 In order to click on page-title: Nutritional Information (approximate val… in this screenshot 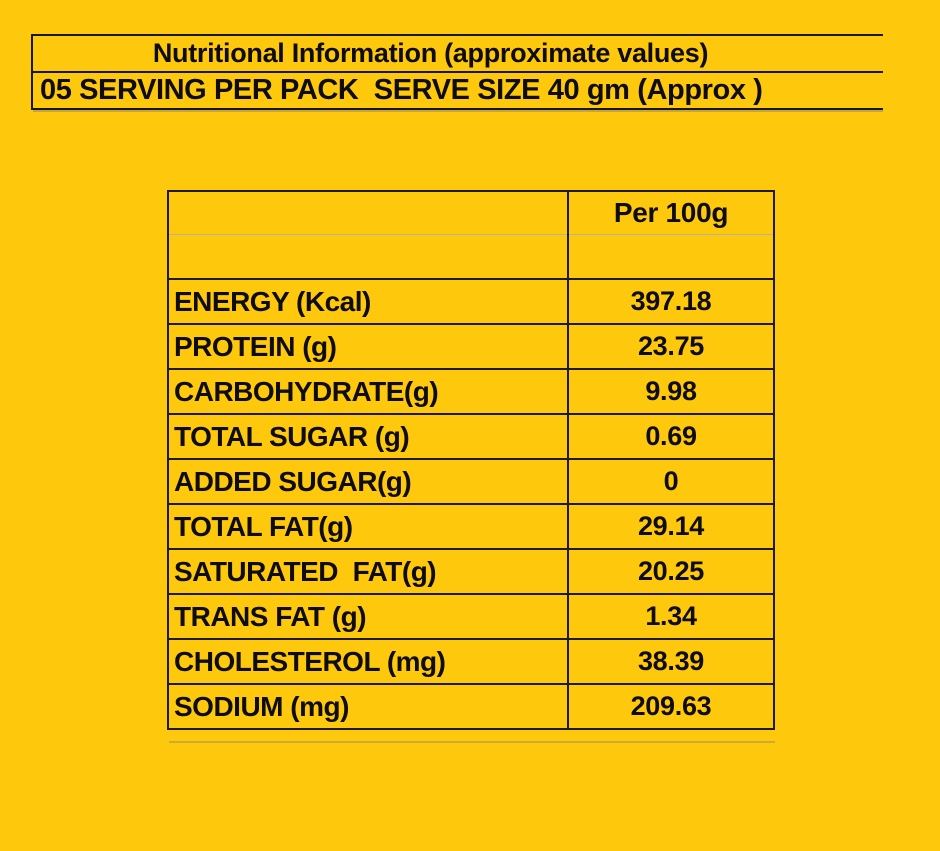, I will do `click(458, 53)`.